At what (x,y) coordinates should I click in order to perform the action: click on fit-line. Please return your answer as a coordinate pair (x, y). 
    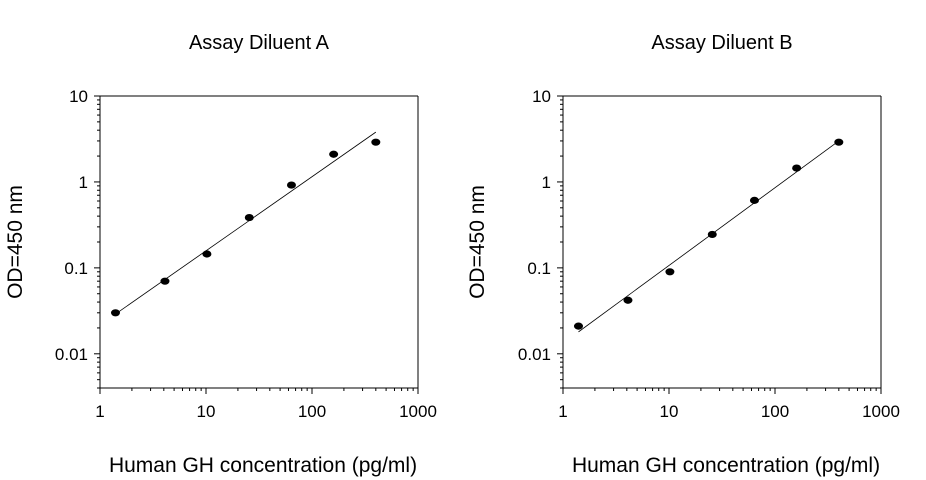
    Looking at the image, I should click on (246, 223).